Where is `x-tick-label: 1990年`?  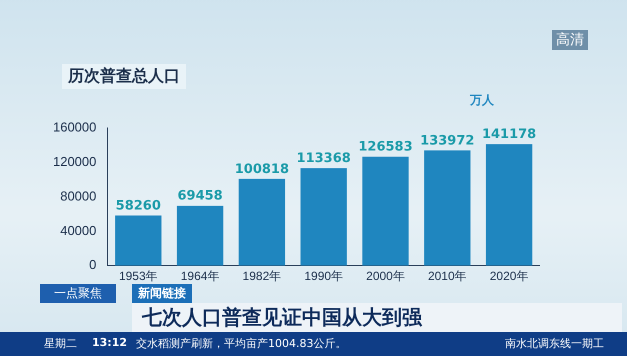 x-tick-label: 1990年 is located at coordinates (324, 276).